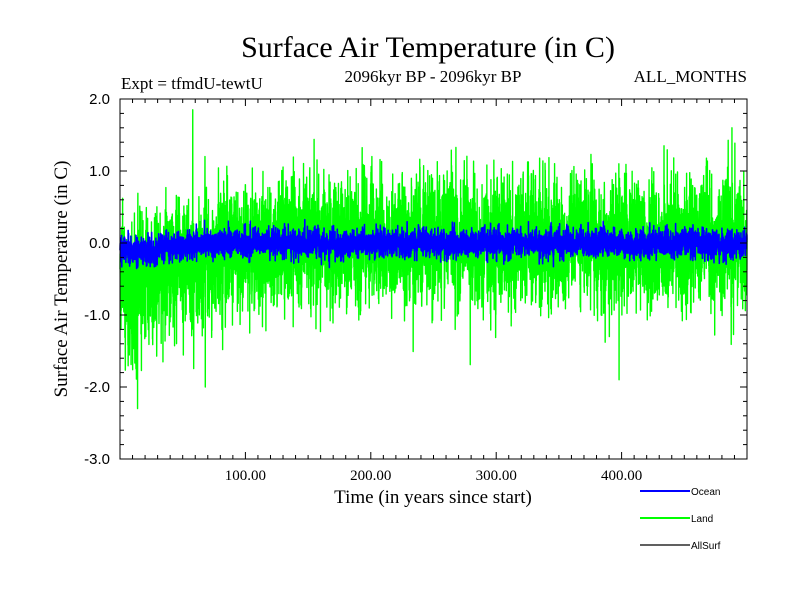 The height and width of the screenshot is (600, 800). Describe the element at coordinates (496, 476) in the screenshot. I see `x-tick-label: 300.00` at that location.